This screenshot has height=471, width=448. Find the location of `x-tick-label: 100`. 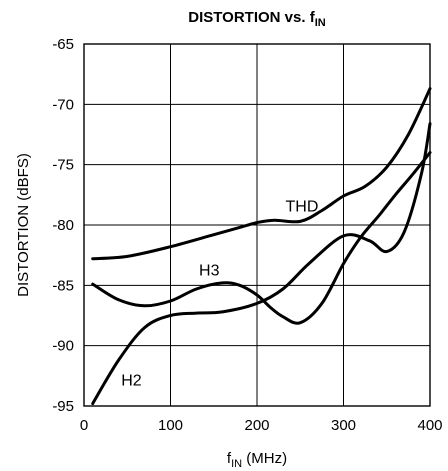

x-tick-label: 100 is located at coordinates (170, 425).